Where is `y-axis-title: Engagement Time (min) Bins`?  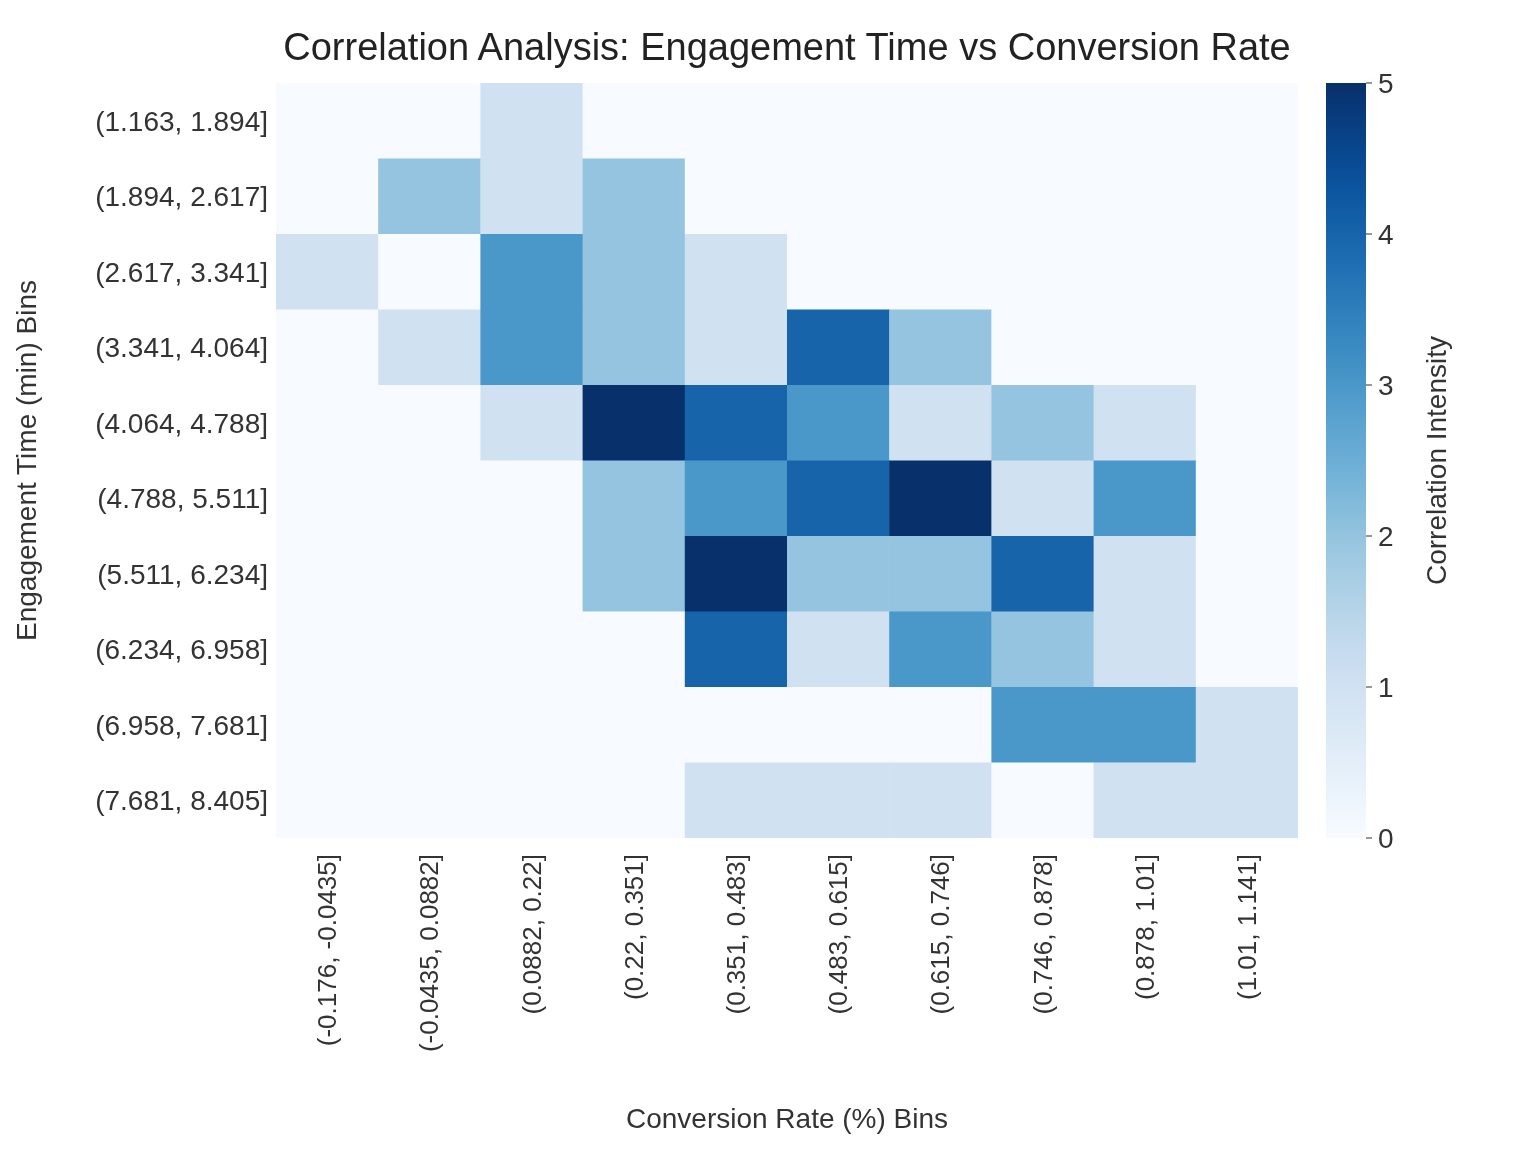
y-axis-title: Engagement Time (min) Bins is located at coordinates (26, 460).